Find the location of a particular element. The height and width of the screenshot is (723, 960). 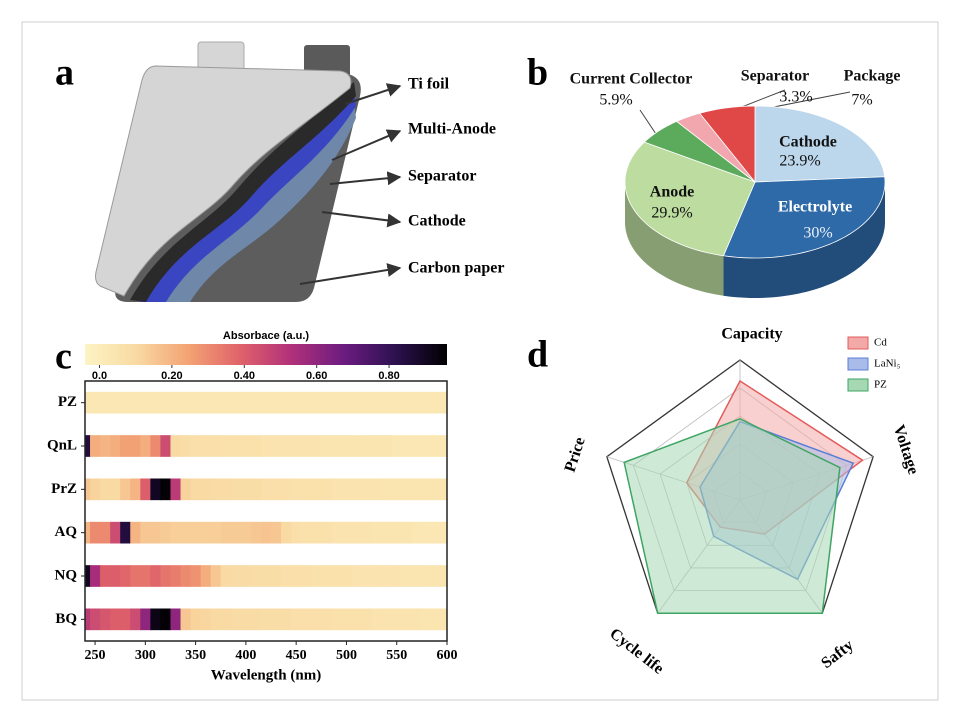

x-tick-label: 550 is located at coordinates (396, 655).